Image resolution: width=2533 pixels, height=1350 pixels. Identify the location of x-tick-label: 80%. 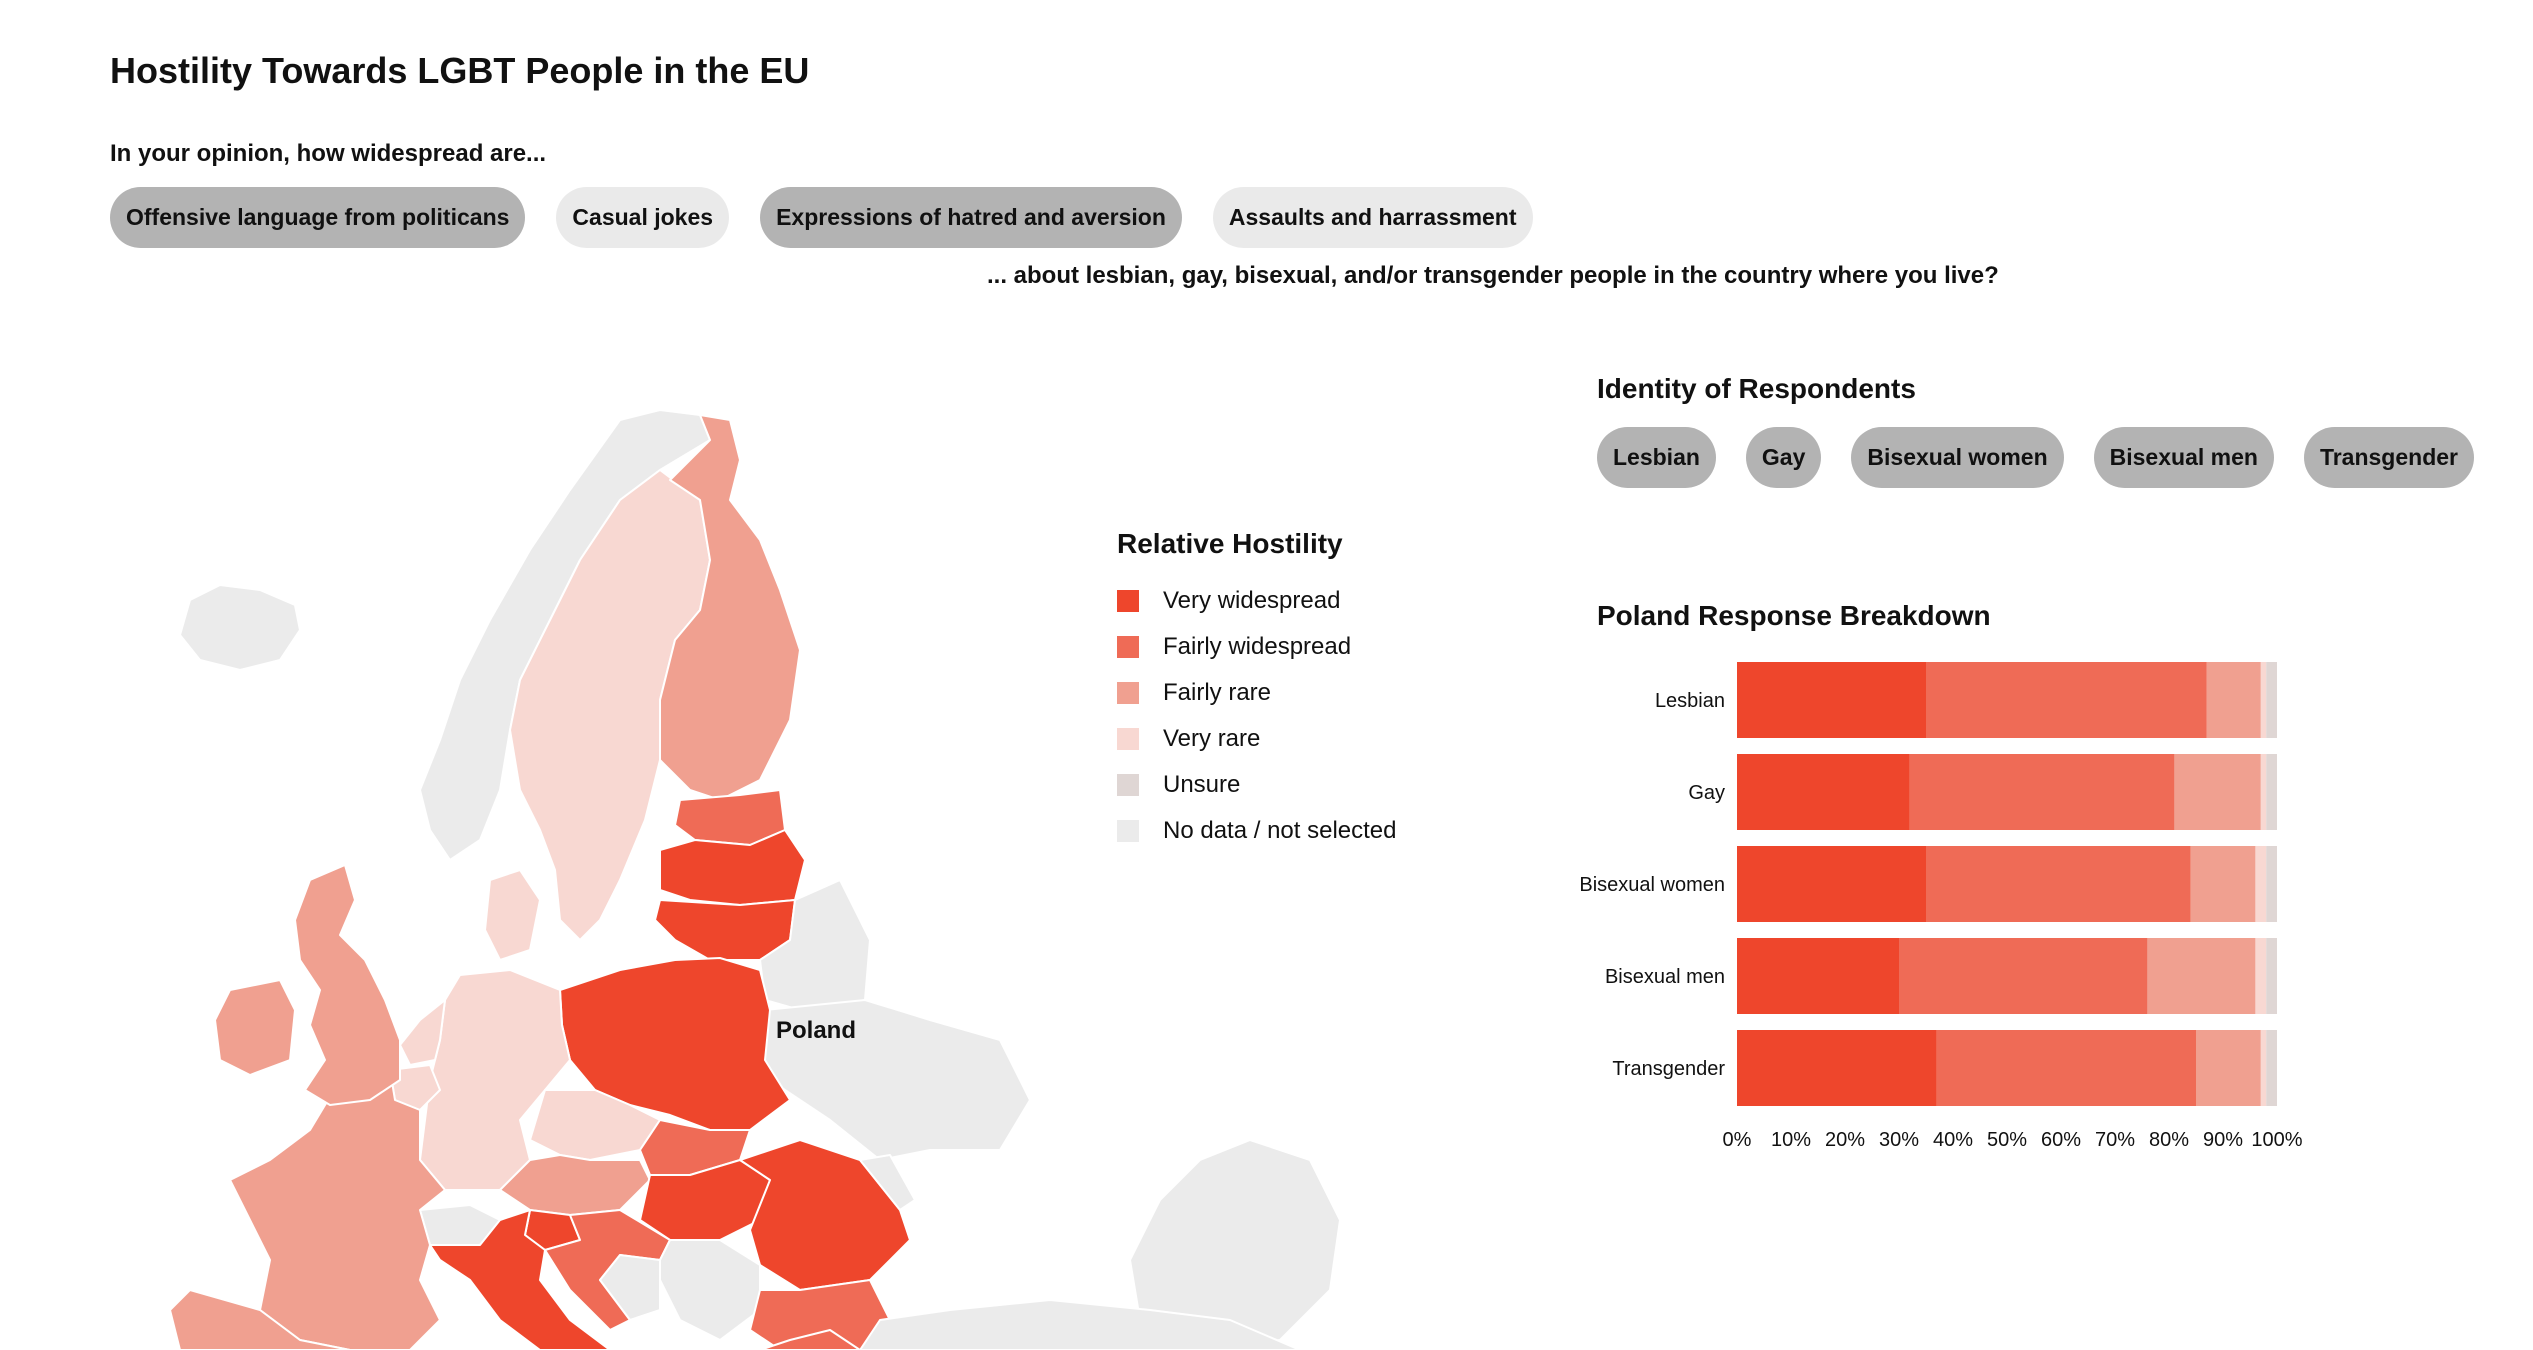
(2169, 1140).